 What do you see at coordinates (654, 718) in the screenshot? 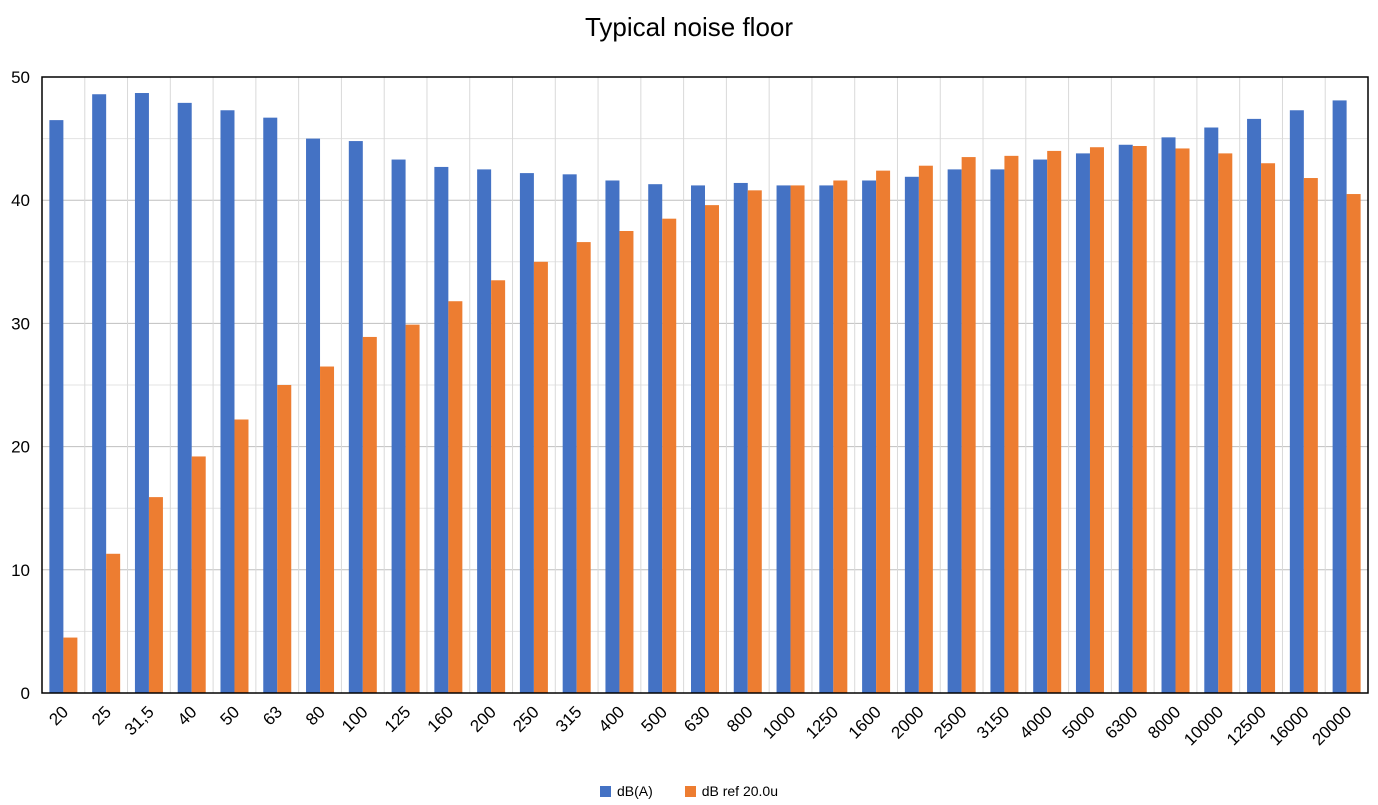
I see `x-tick-label: 500` at bounding box center [654, 718].